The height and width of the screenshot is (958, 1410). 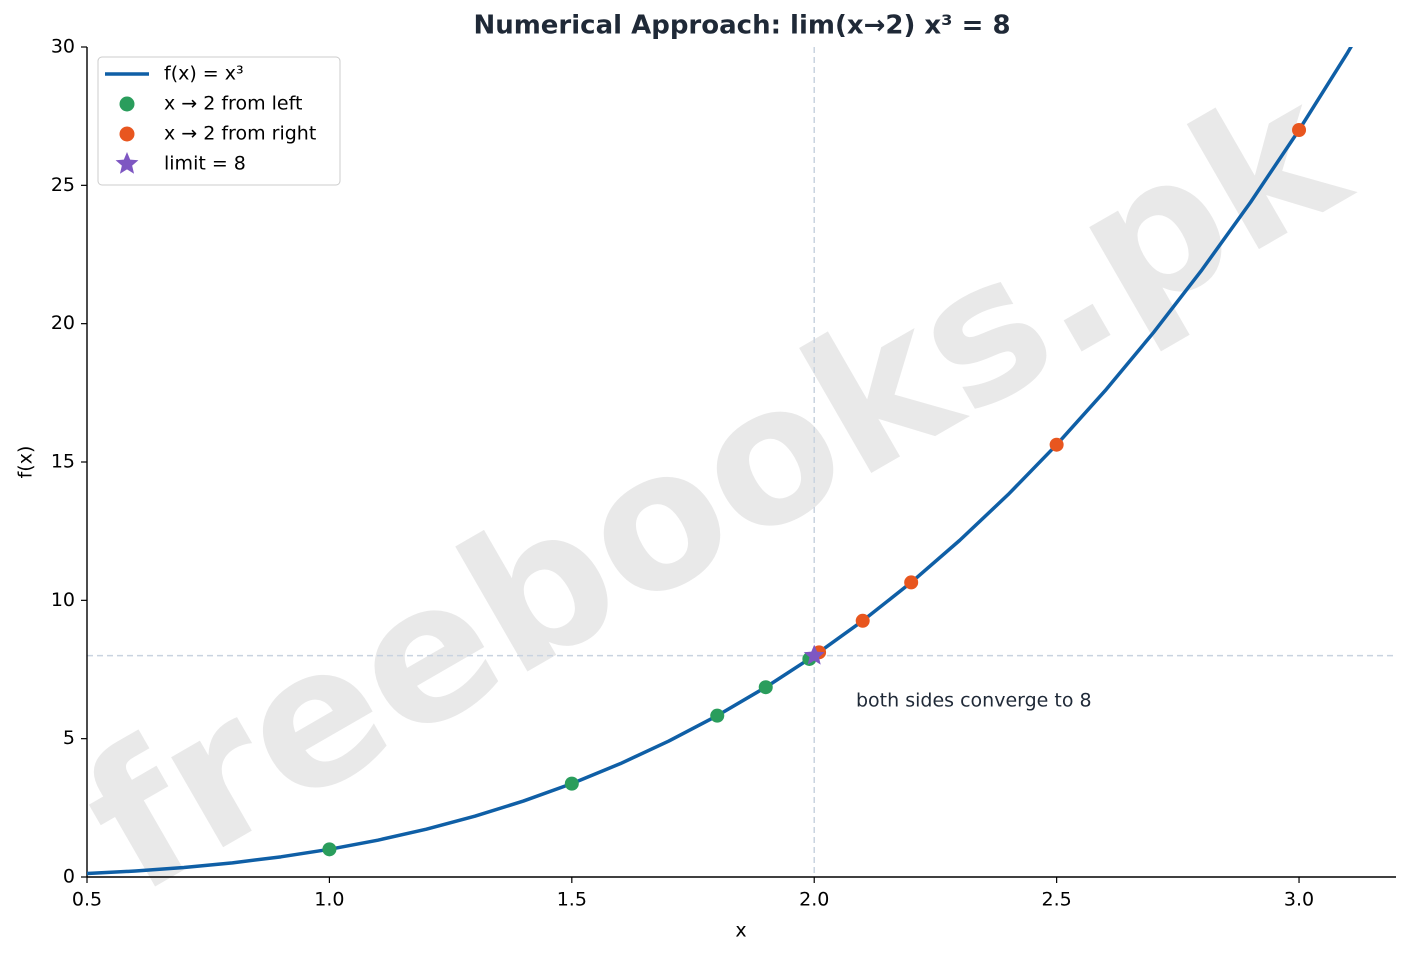 What do you see at coordinates (63, 462) in the screenshot?
I see `y-tick-label: 15` at bounding box center [63, 462].